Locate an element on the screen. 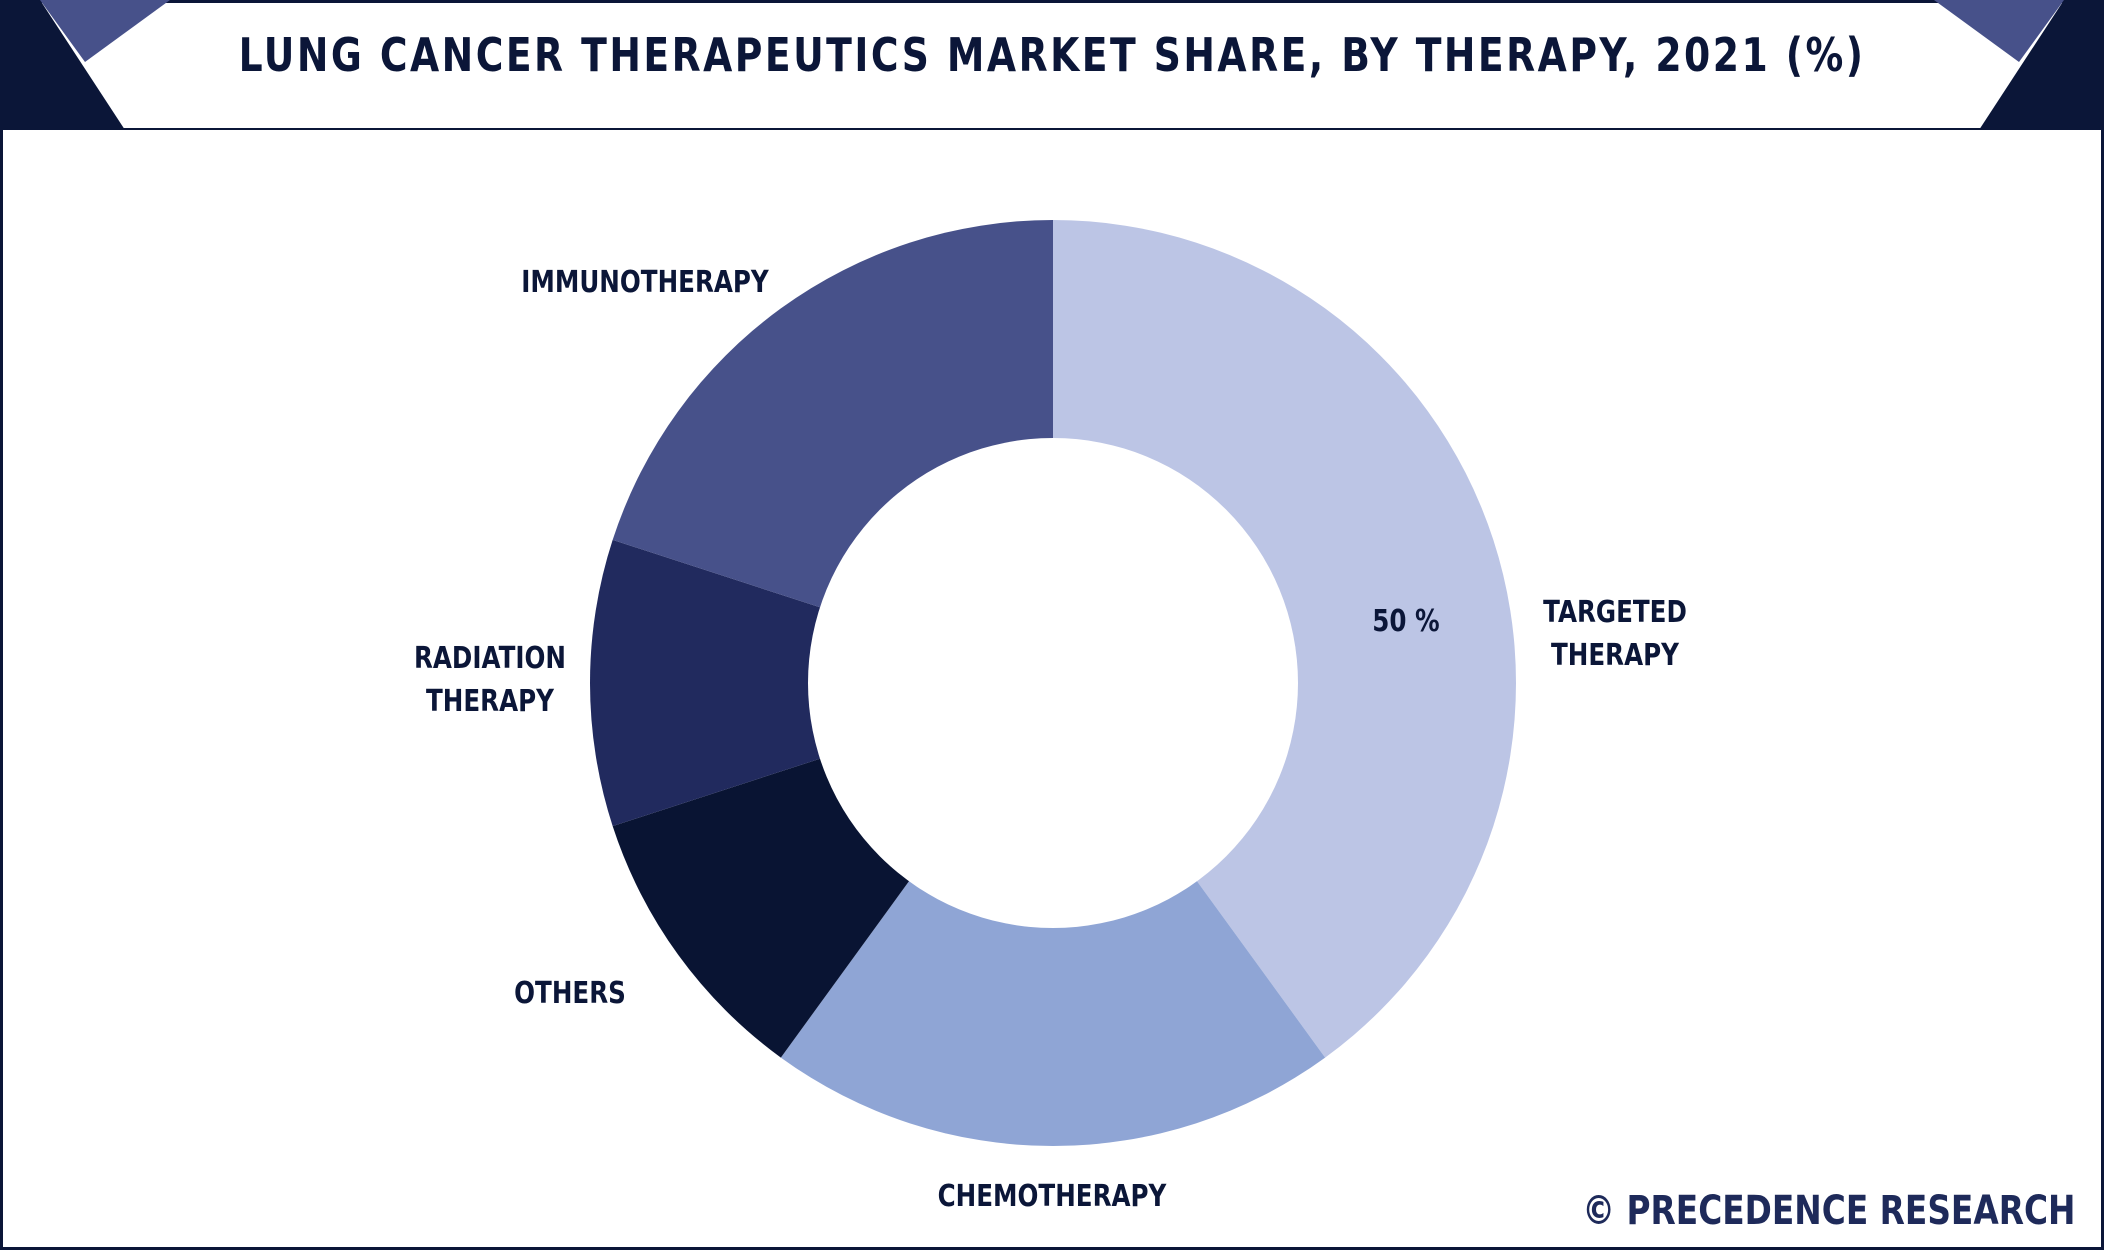 This screenshot has width=2104, height=1250. donut-hole is located at coordinates (1053, 683).